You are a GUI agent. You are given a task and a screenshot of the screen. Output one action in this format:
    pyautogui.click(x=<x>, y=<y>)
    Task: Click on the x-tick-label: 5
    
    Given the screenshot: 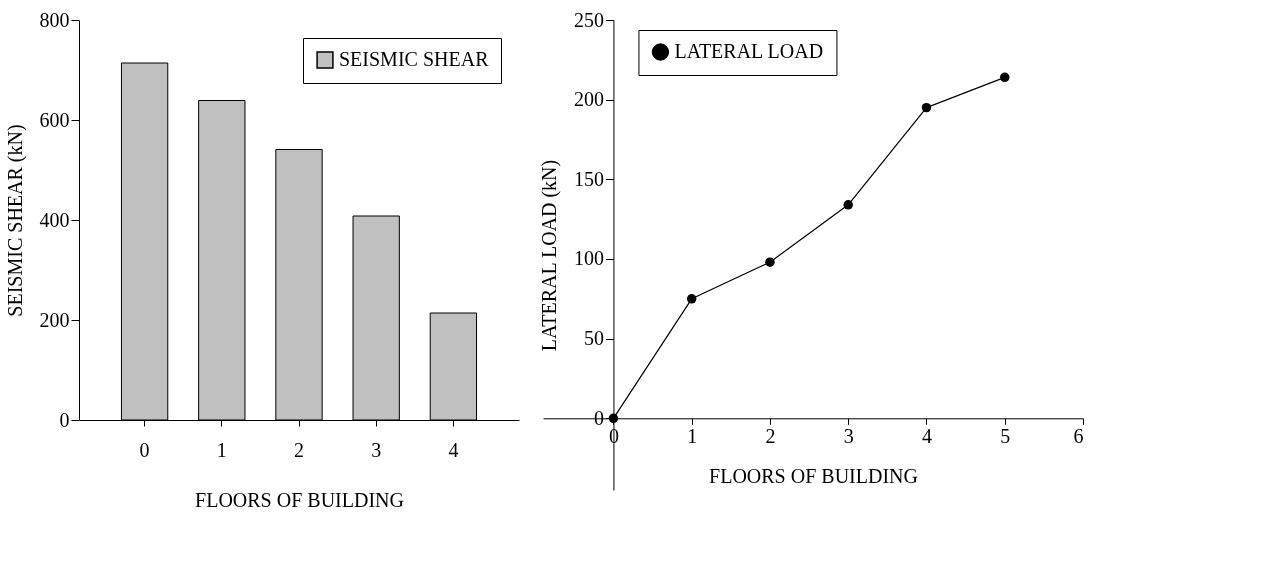 What is the action you would take?
    pyautogui.click(x=1005, y=435)
    